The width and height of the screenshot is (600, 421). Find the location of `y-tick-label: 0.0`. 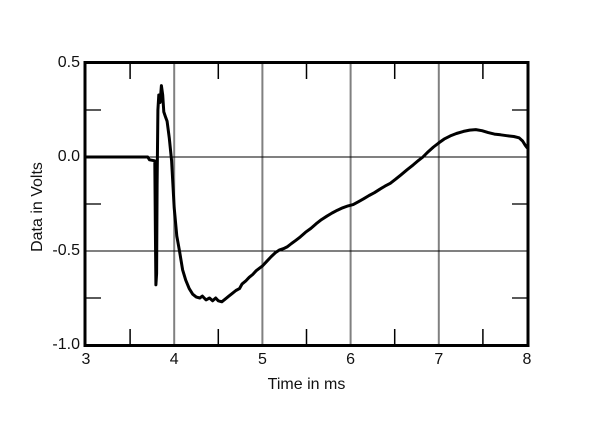

y-tick-label: 0.0 is located at coordinates (68, 156).